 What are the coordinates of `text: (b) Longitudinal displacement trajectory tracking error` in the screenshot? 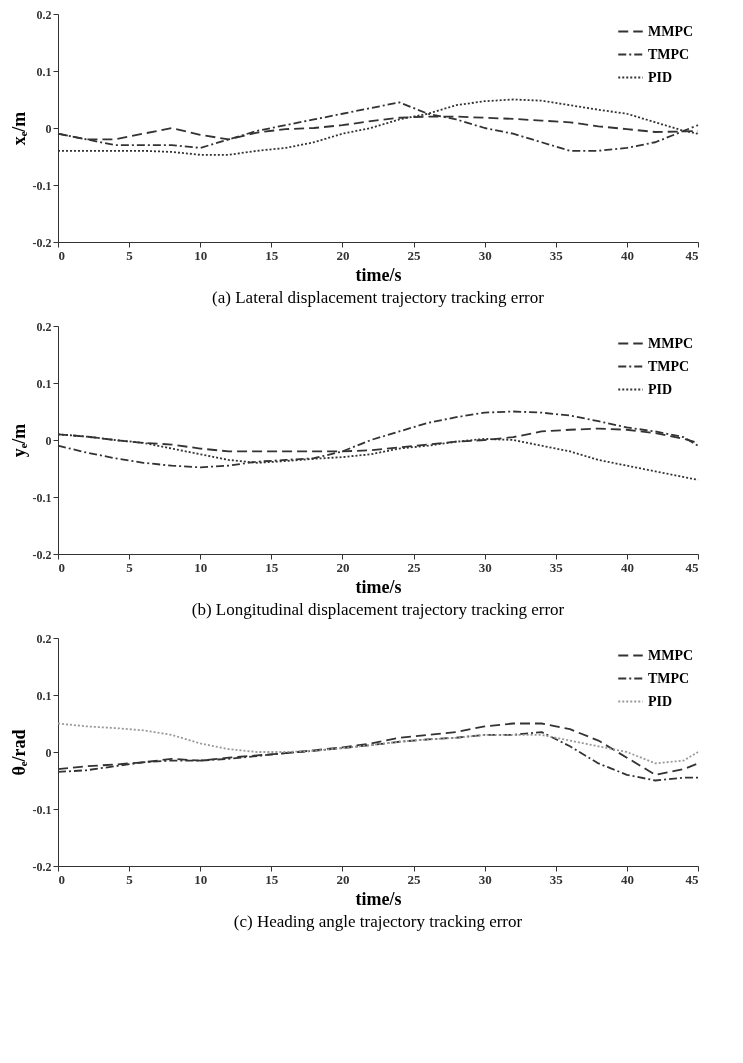 It's located at (378, 609).